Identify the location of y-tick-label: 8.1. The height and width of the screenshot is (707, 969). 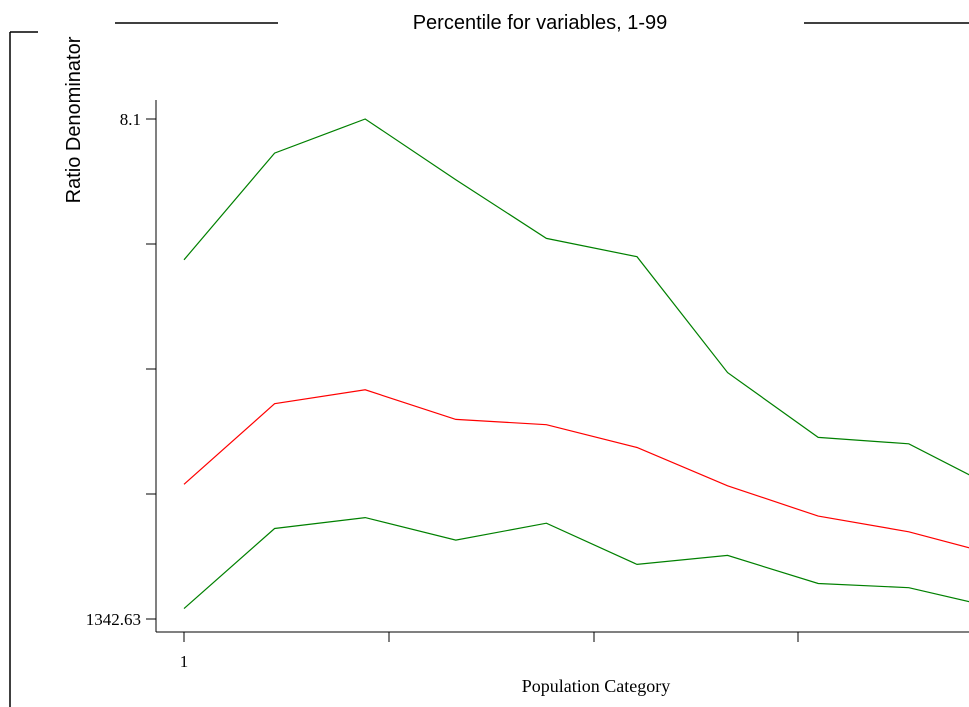
(130, 119).